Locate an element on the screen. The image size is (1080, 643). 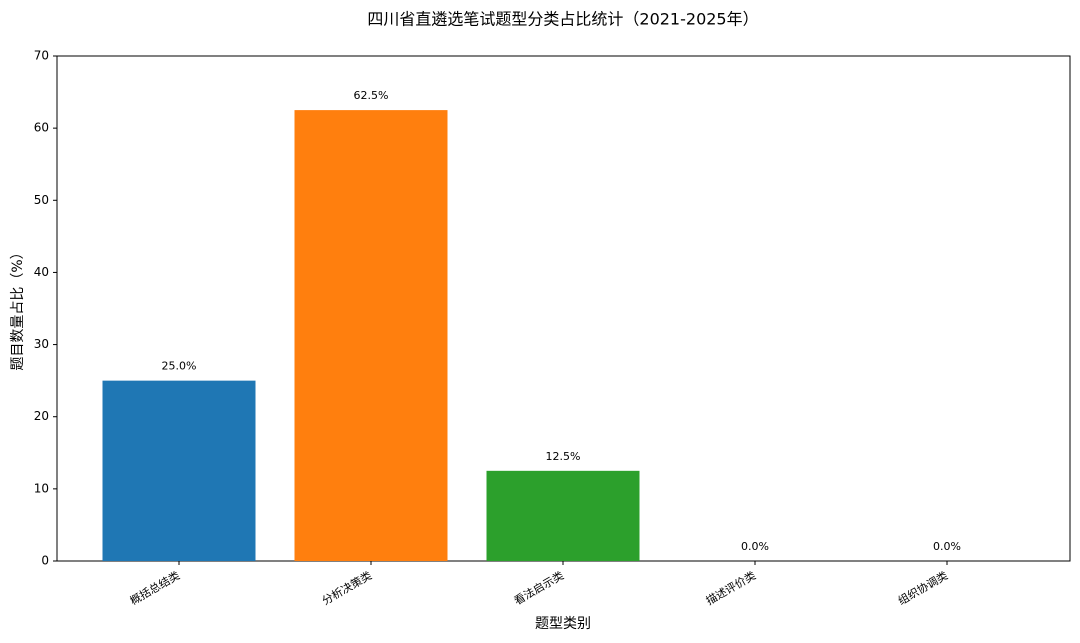
y-tick-label: 0 is located at coordinates (45, 561).